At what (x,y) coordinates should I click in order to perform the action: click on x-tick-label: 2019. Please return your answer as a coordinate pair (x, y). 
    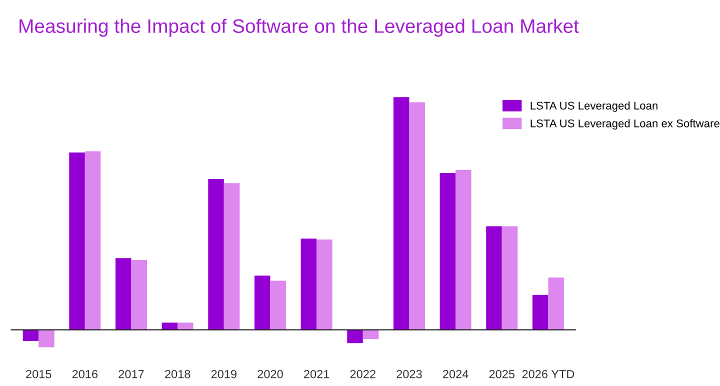
    Looking at the image, I should click on (223, 374).